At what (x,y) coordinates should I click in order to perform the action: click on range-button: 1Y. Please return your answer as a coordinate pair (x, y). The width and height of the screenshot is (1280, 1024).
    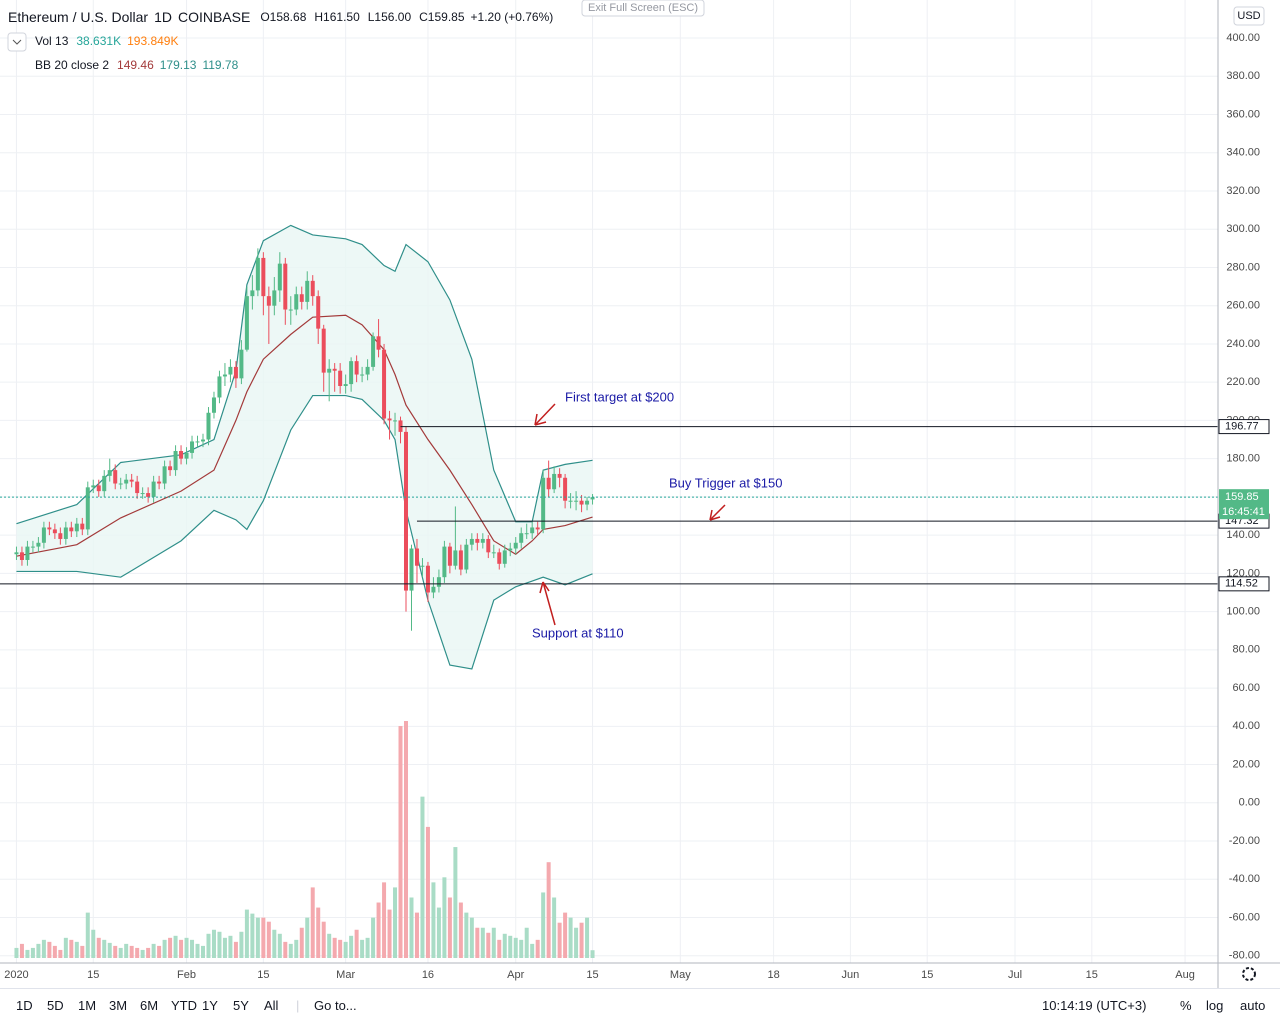
    Looking at the image, I should click on (210, 1005).